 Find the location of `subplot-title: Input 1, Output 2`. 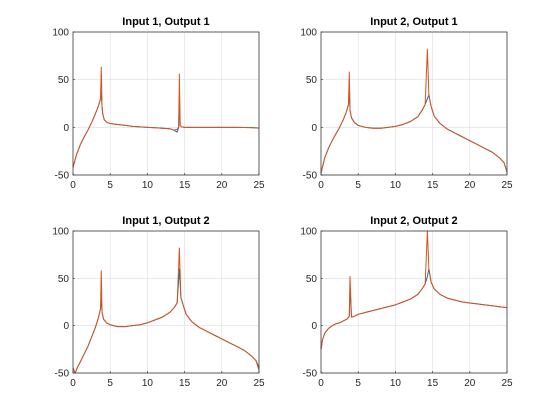

subplot-title: Input 1, Output 2 is located at coordinates (165, 221).